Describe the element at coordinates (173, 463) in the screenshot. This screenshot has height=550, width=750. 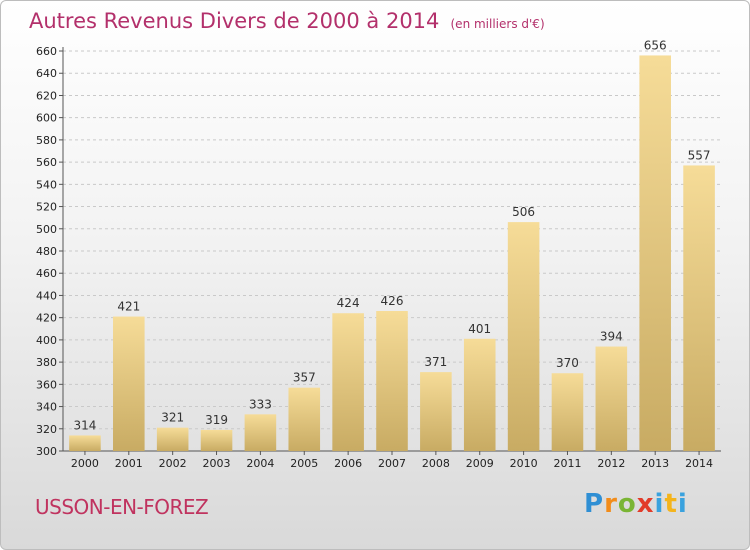
I see `x-tick-label: 2002` at that location.